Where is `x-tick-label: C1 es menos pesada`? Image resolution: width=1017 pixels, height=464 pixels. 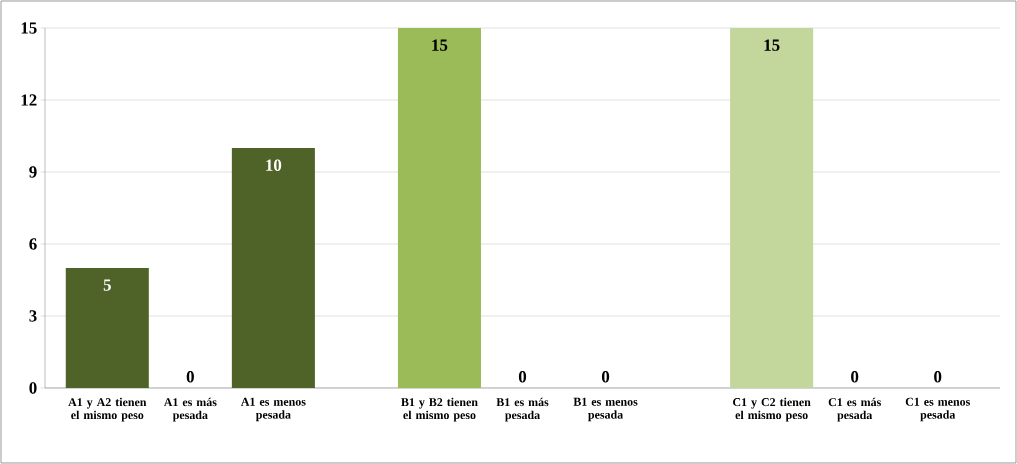 x-tick-label: C1 es menos pesada is located at coordinates (937, 409).